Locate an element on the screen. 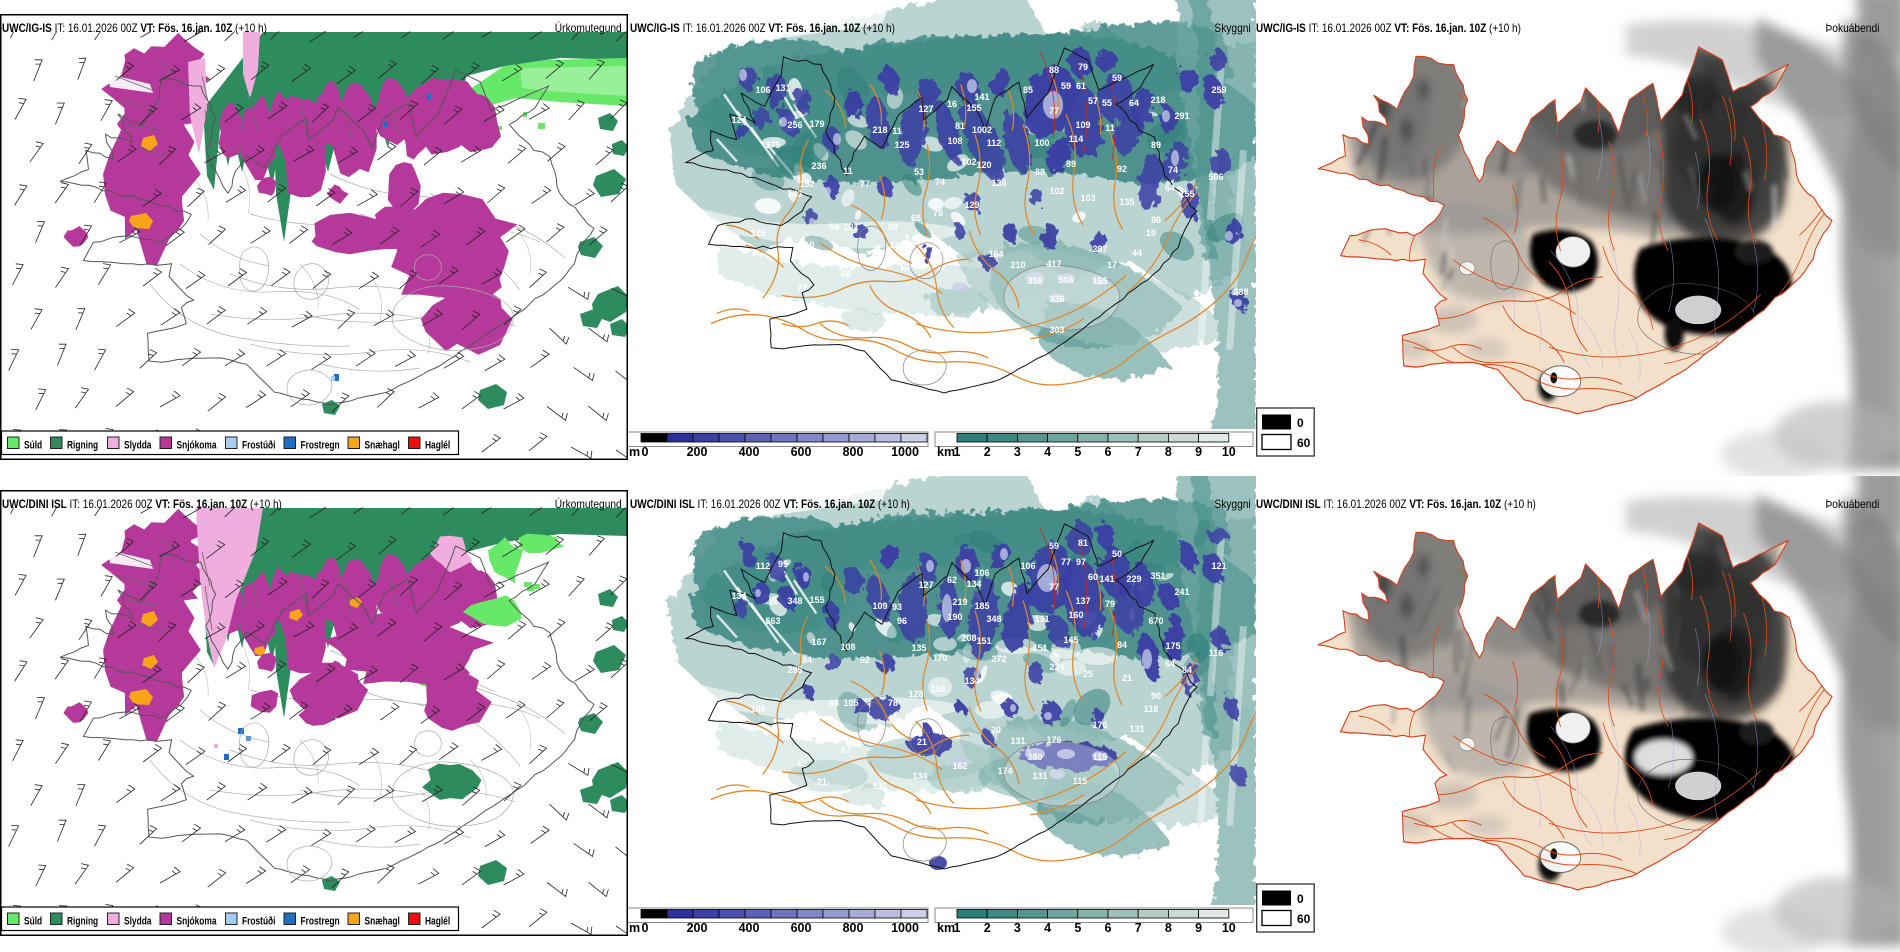 This screenshot has width=1900, height=952. svg-text: 68 is located at coordinates (834, 703).